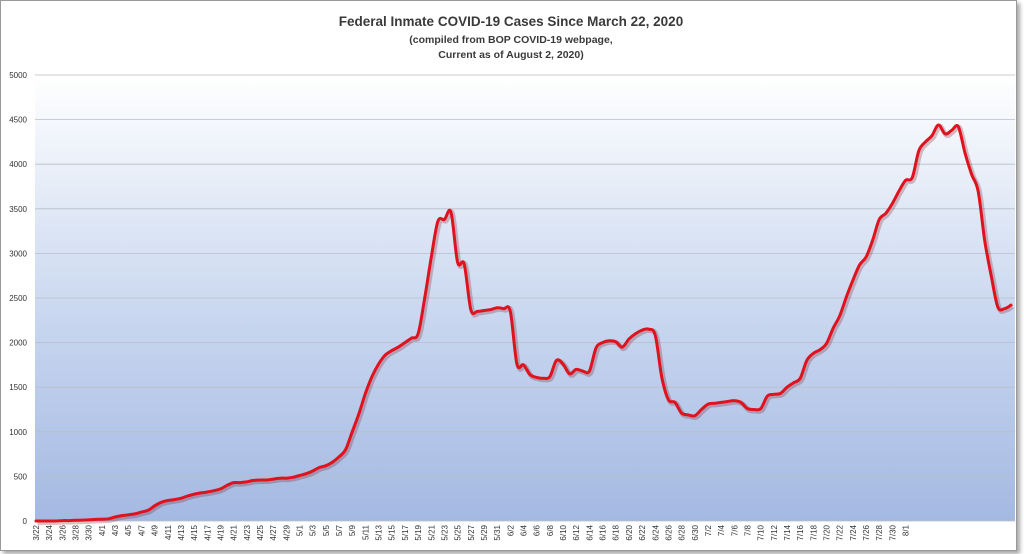 The image size is (1024, 554). I want to click on x-tick-label: 4/23, so click(247, 532).